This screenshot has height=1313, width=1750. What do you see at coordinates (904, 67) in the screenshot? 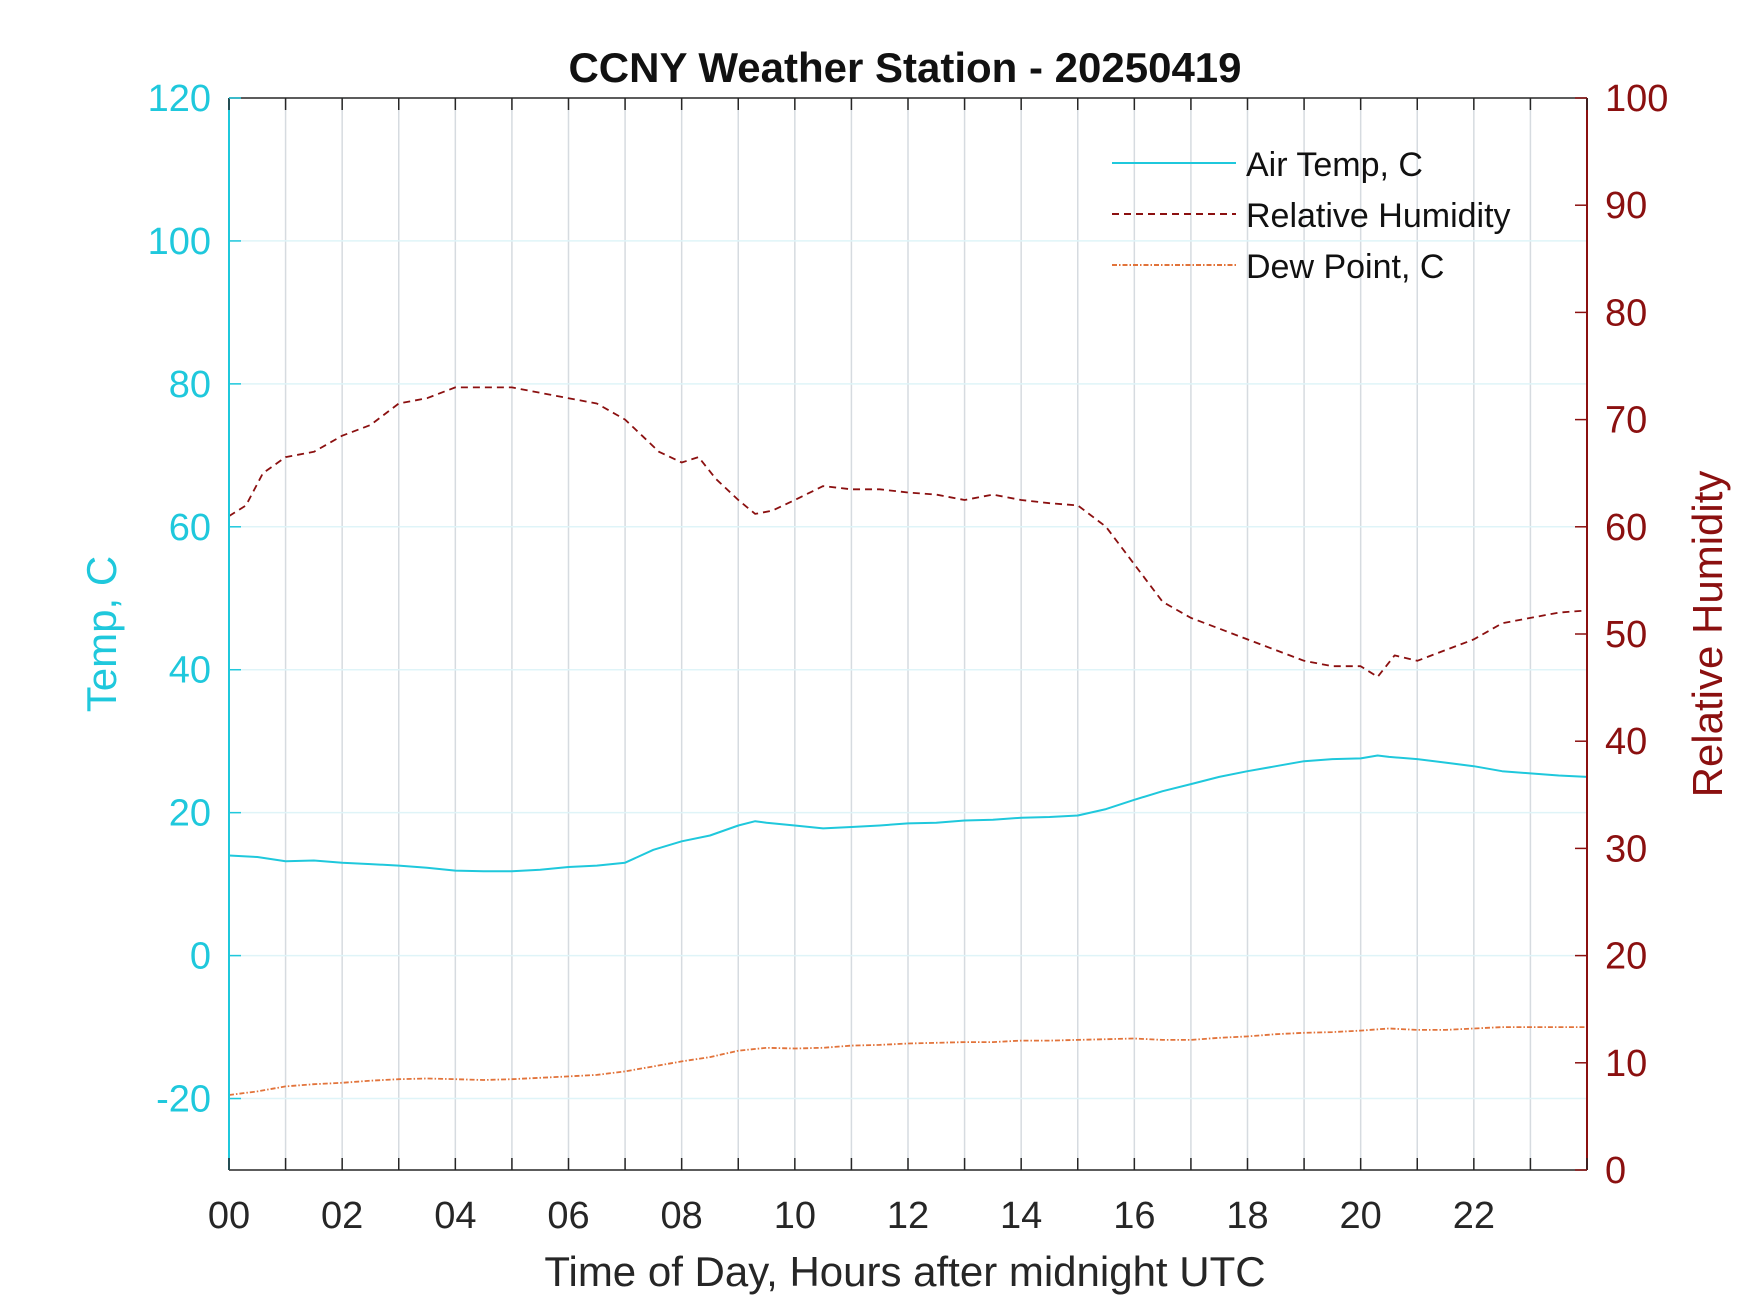
I see `chart-title: CCNY Weather Station - 20250419` at bounding box center [904, 67].